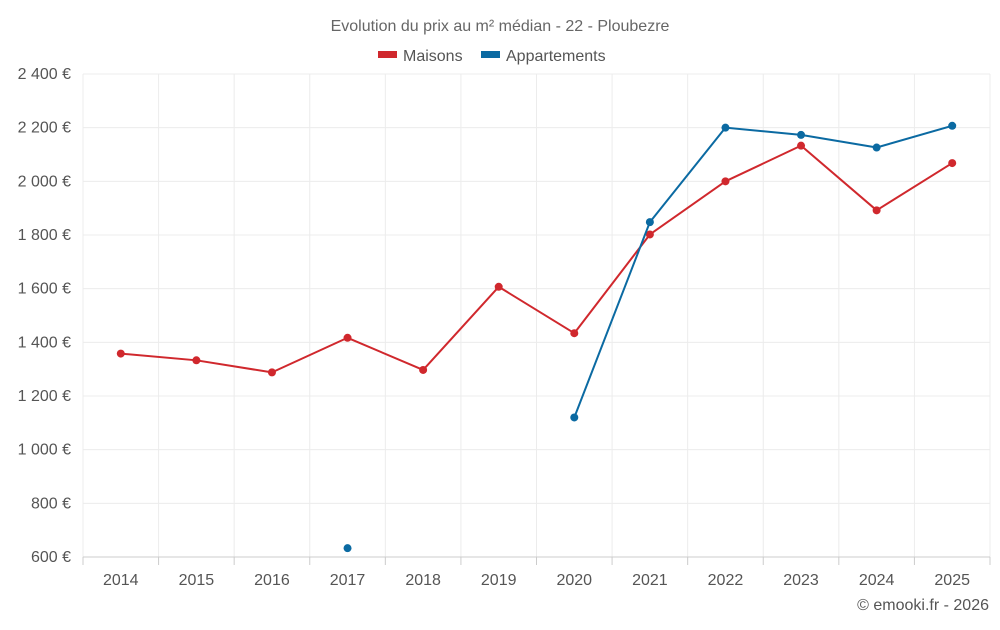 Image resolution: width=1000 pixels, height=630 pixels. What do you see at coordinates (44, 181) in the screenshot?
I see `y-tick-label: 2 000 €` at bounding box center [44, 181].